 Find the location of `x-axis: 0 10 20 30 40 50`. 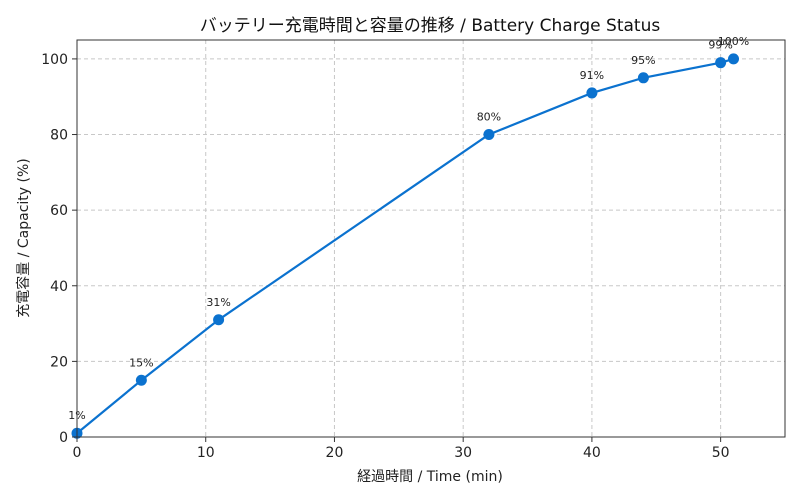

x-axis: 0 10 20 30 40 50 is located at coordinates (401, 449).